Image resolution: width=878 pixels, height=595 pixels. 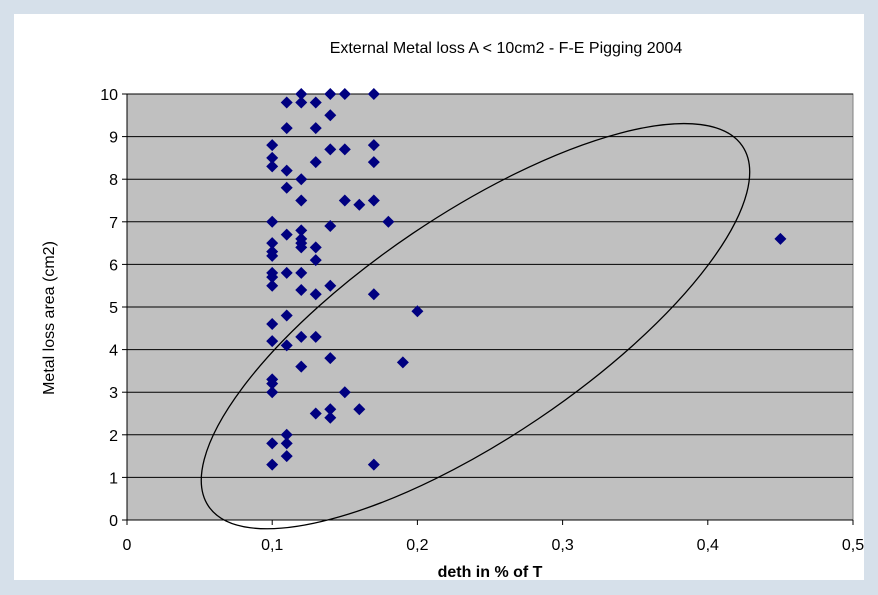 I want to click on x-axis-label: deth in % of T, so click(x=490, y=572).